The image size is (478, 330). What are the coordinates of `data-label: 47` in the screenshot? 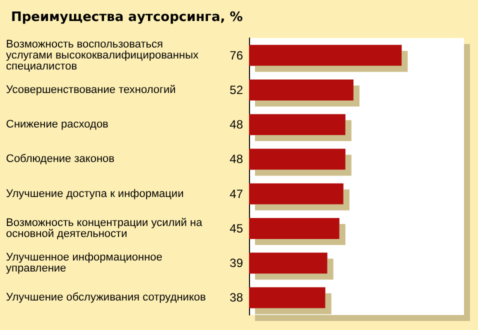 It's located at (237, 193).